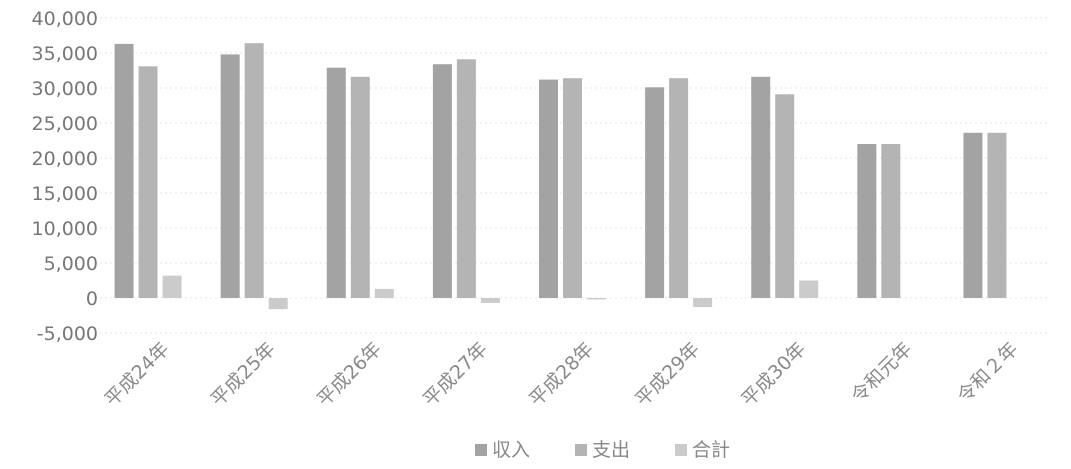 This screenshot has height=469, width=1071. Describe the element at coordinates (511, 450) in the screenshot. I see `legend-label: 収入` at that location.